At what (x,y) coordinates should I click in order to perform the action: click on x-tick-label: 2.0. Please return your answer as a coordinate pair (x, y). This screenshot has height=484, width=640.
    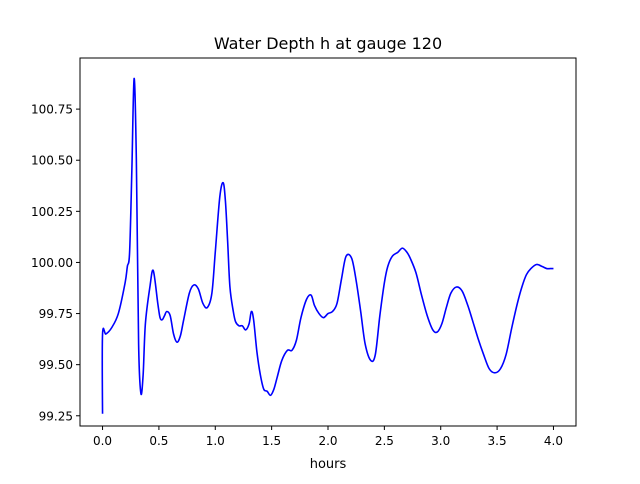
    Looking at the image, I should click on (327, 441).